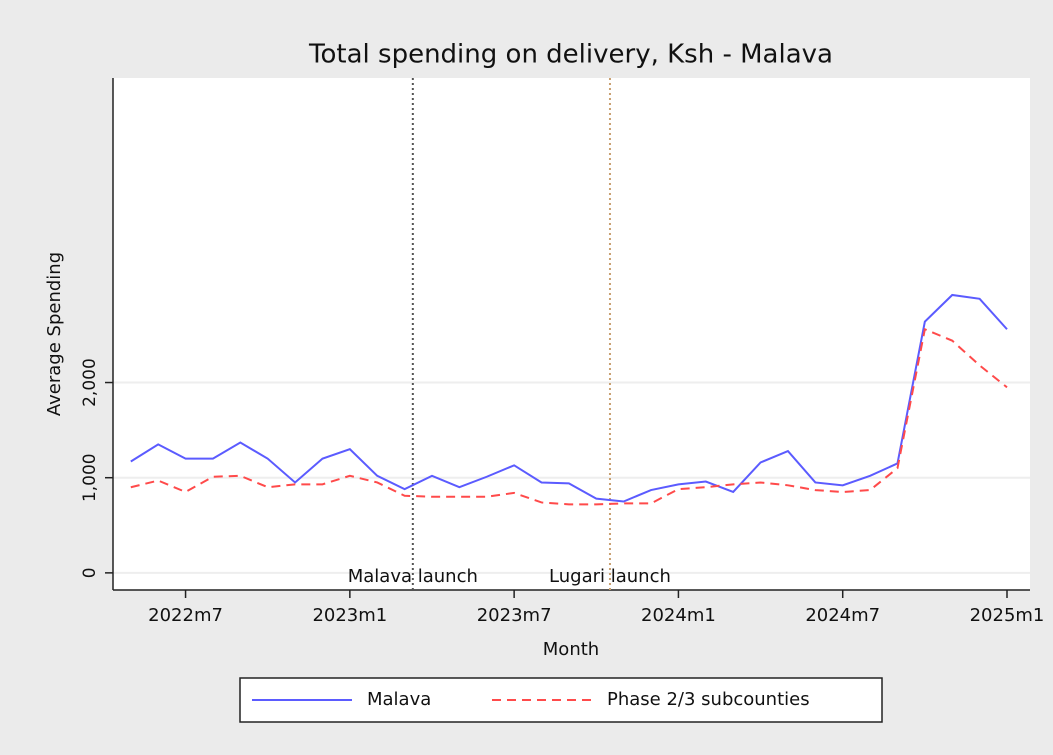  Describe the element at coordinates (610, 576) in the screenshot. I see `event-label: Lugari launch` at that location.